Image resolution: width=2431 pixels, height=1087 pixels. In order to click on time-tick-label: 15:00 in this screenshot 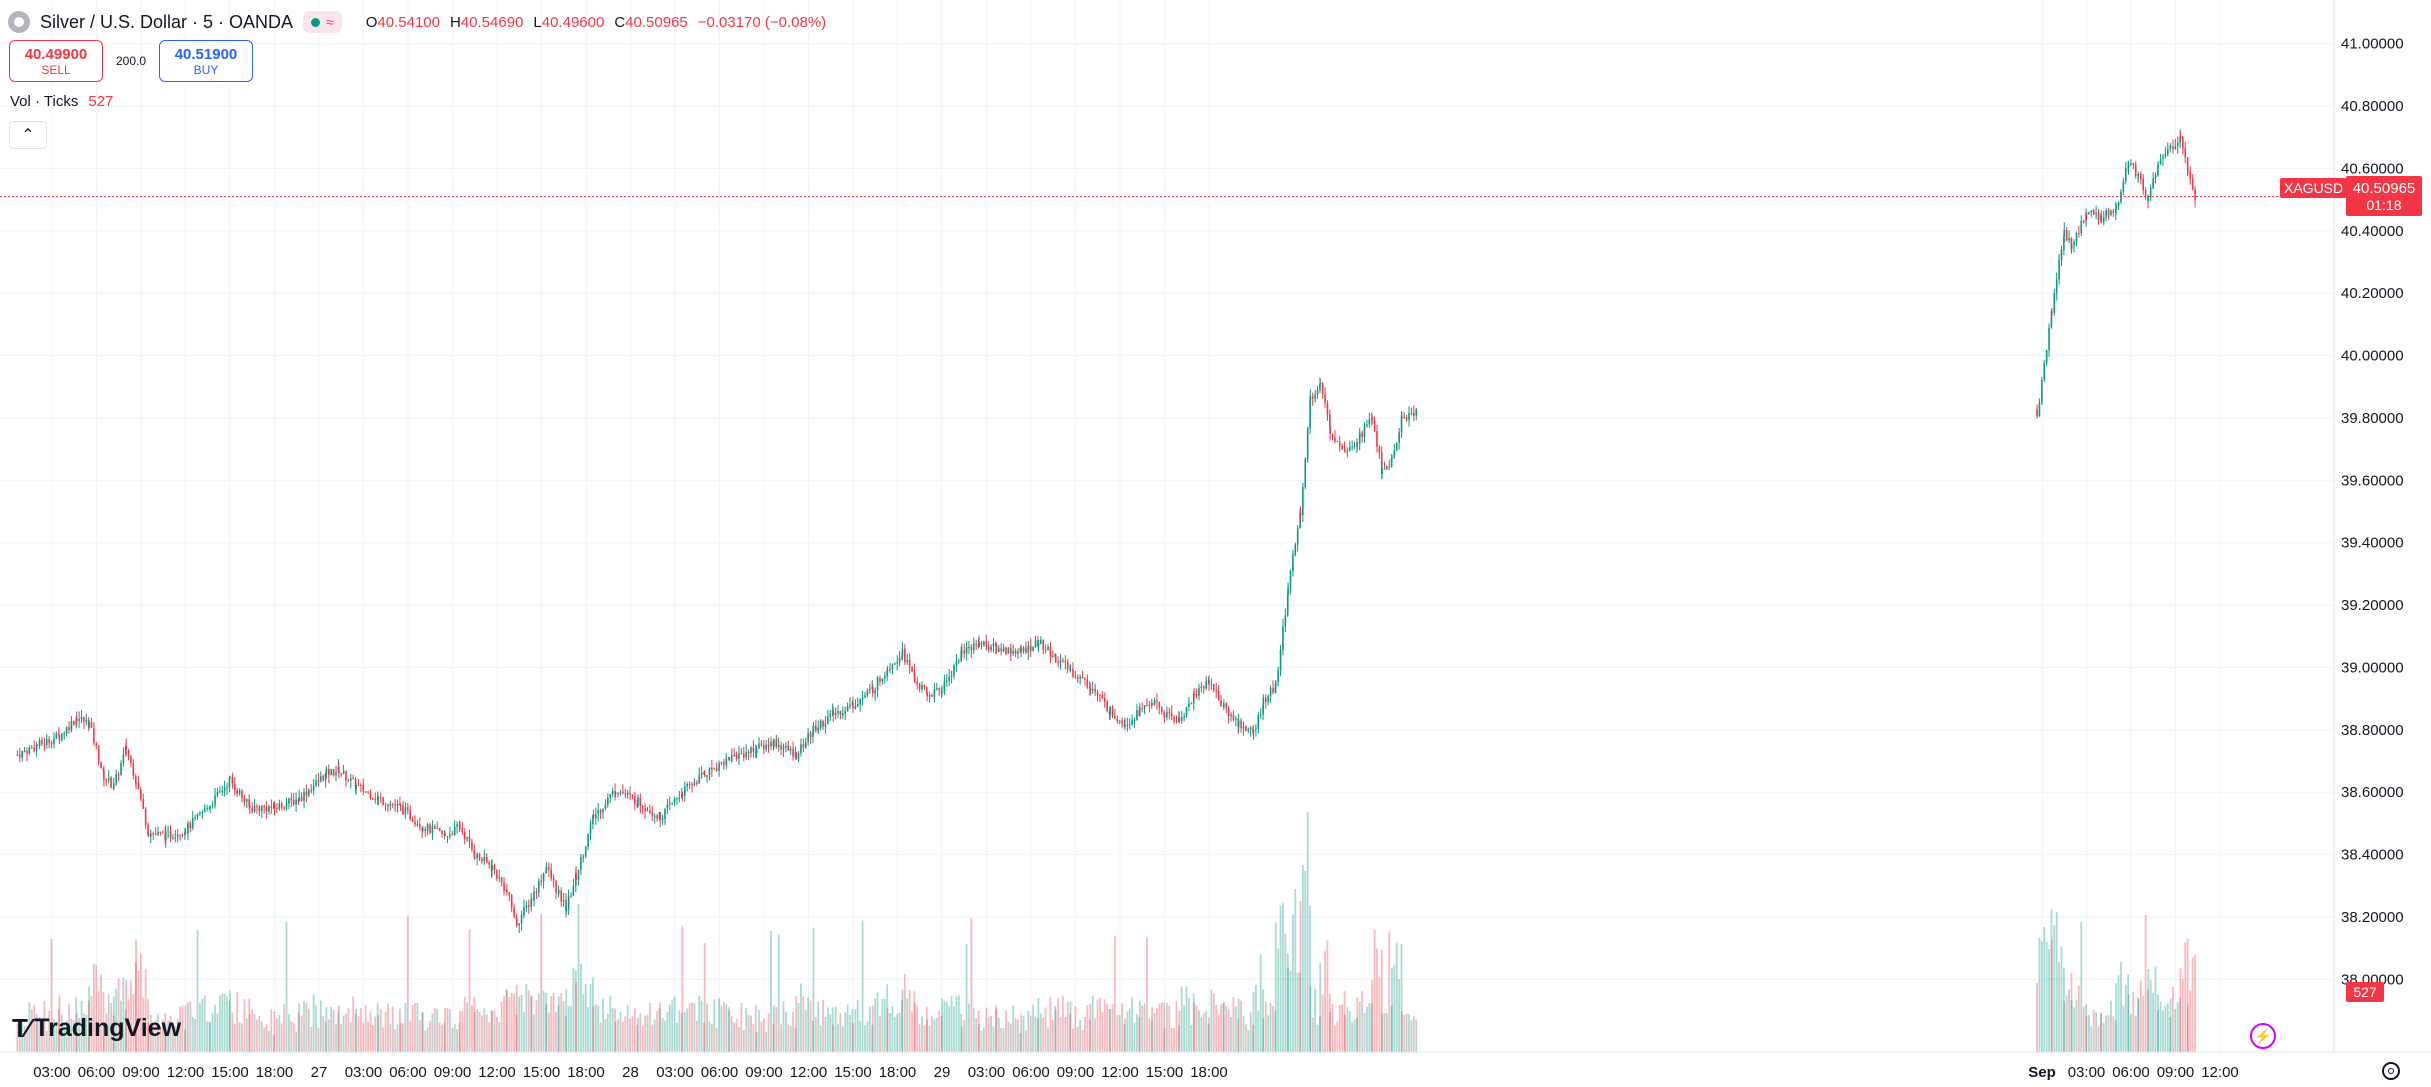, I will do `click(230, 1072)`.